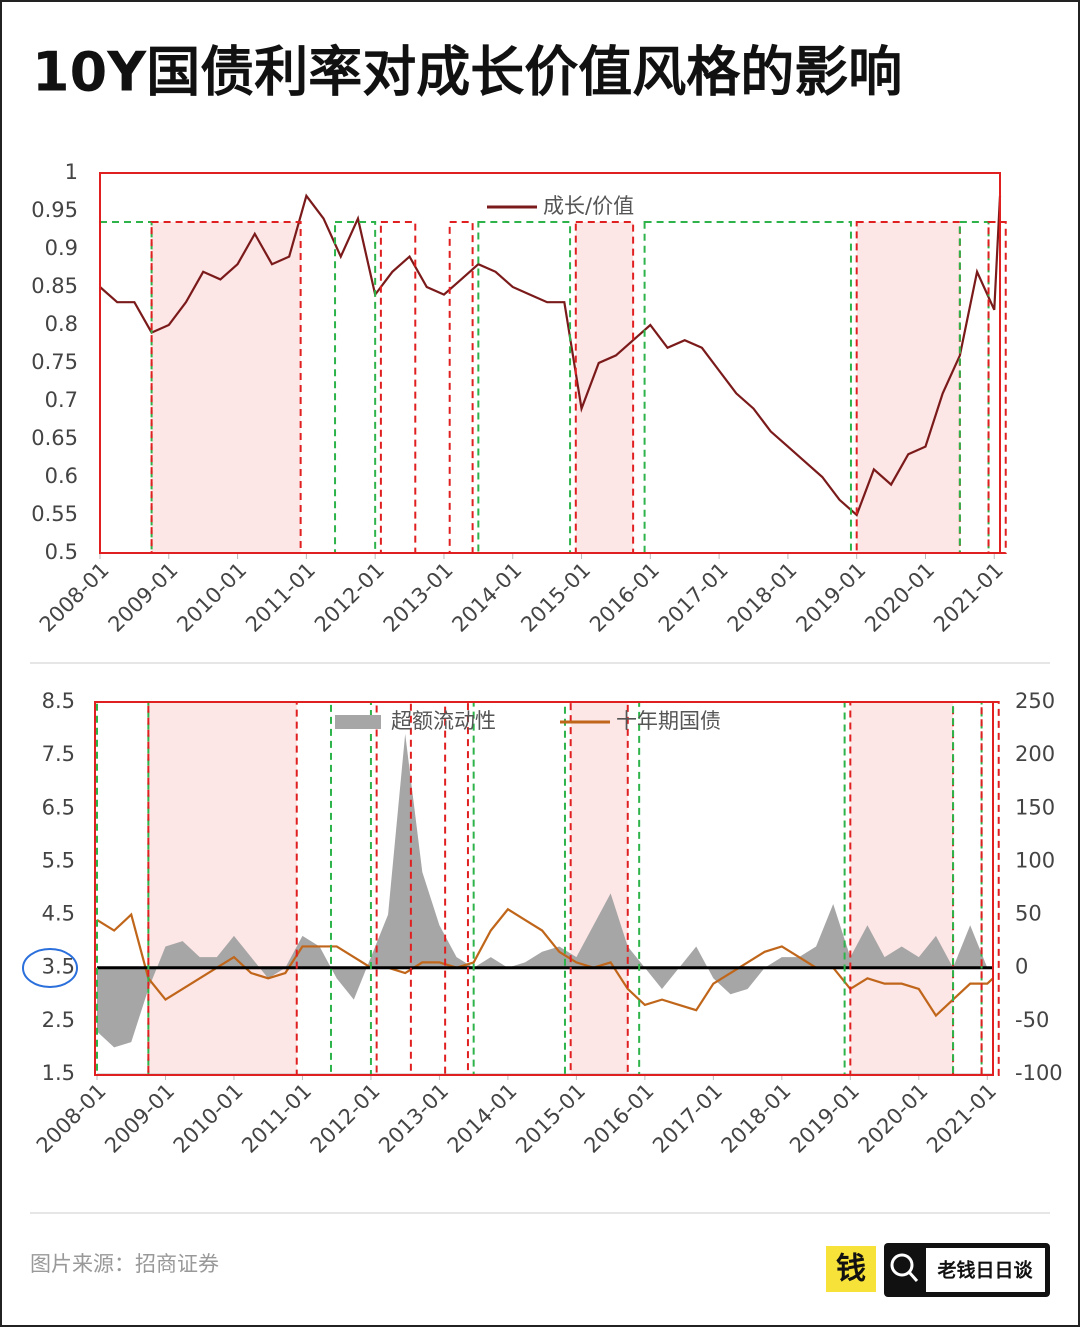 The width and height of the screenshot is (1080, 1327). I want to click on y2-tick-label: -100, so click(1039, 1073).